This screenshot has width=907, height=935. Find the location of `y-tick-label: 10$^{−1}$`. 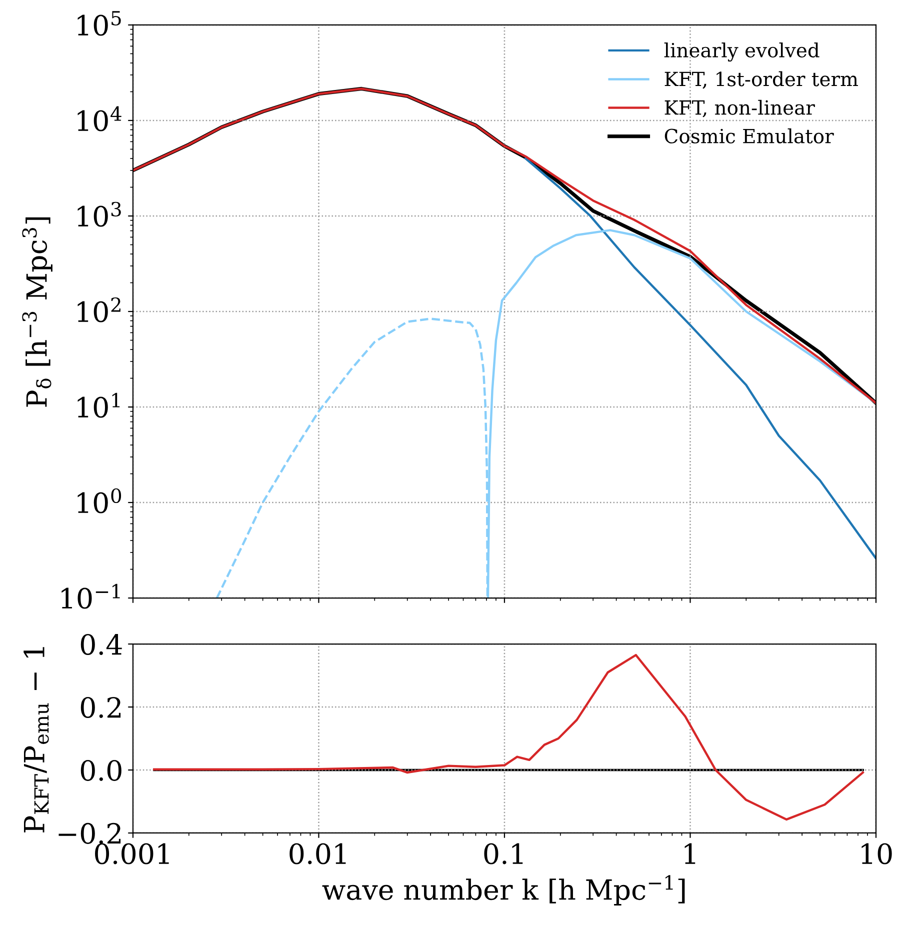

y-tick-label: 10$^{−1}$ is located at coordinates (91, 596).